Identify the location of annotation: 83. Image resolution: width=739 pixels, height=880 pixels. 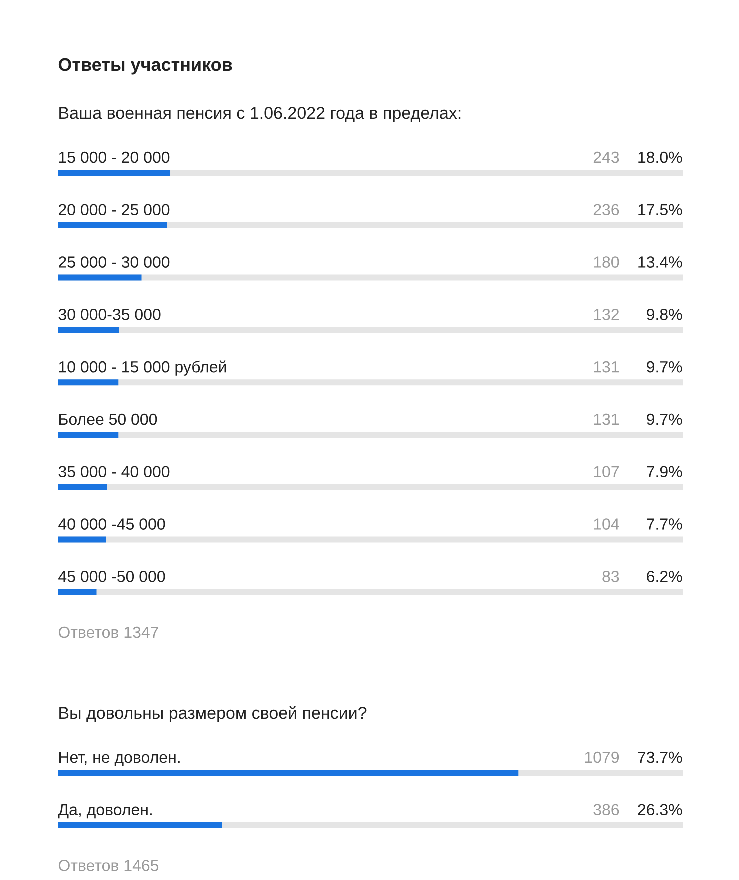
(611, 576).